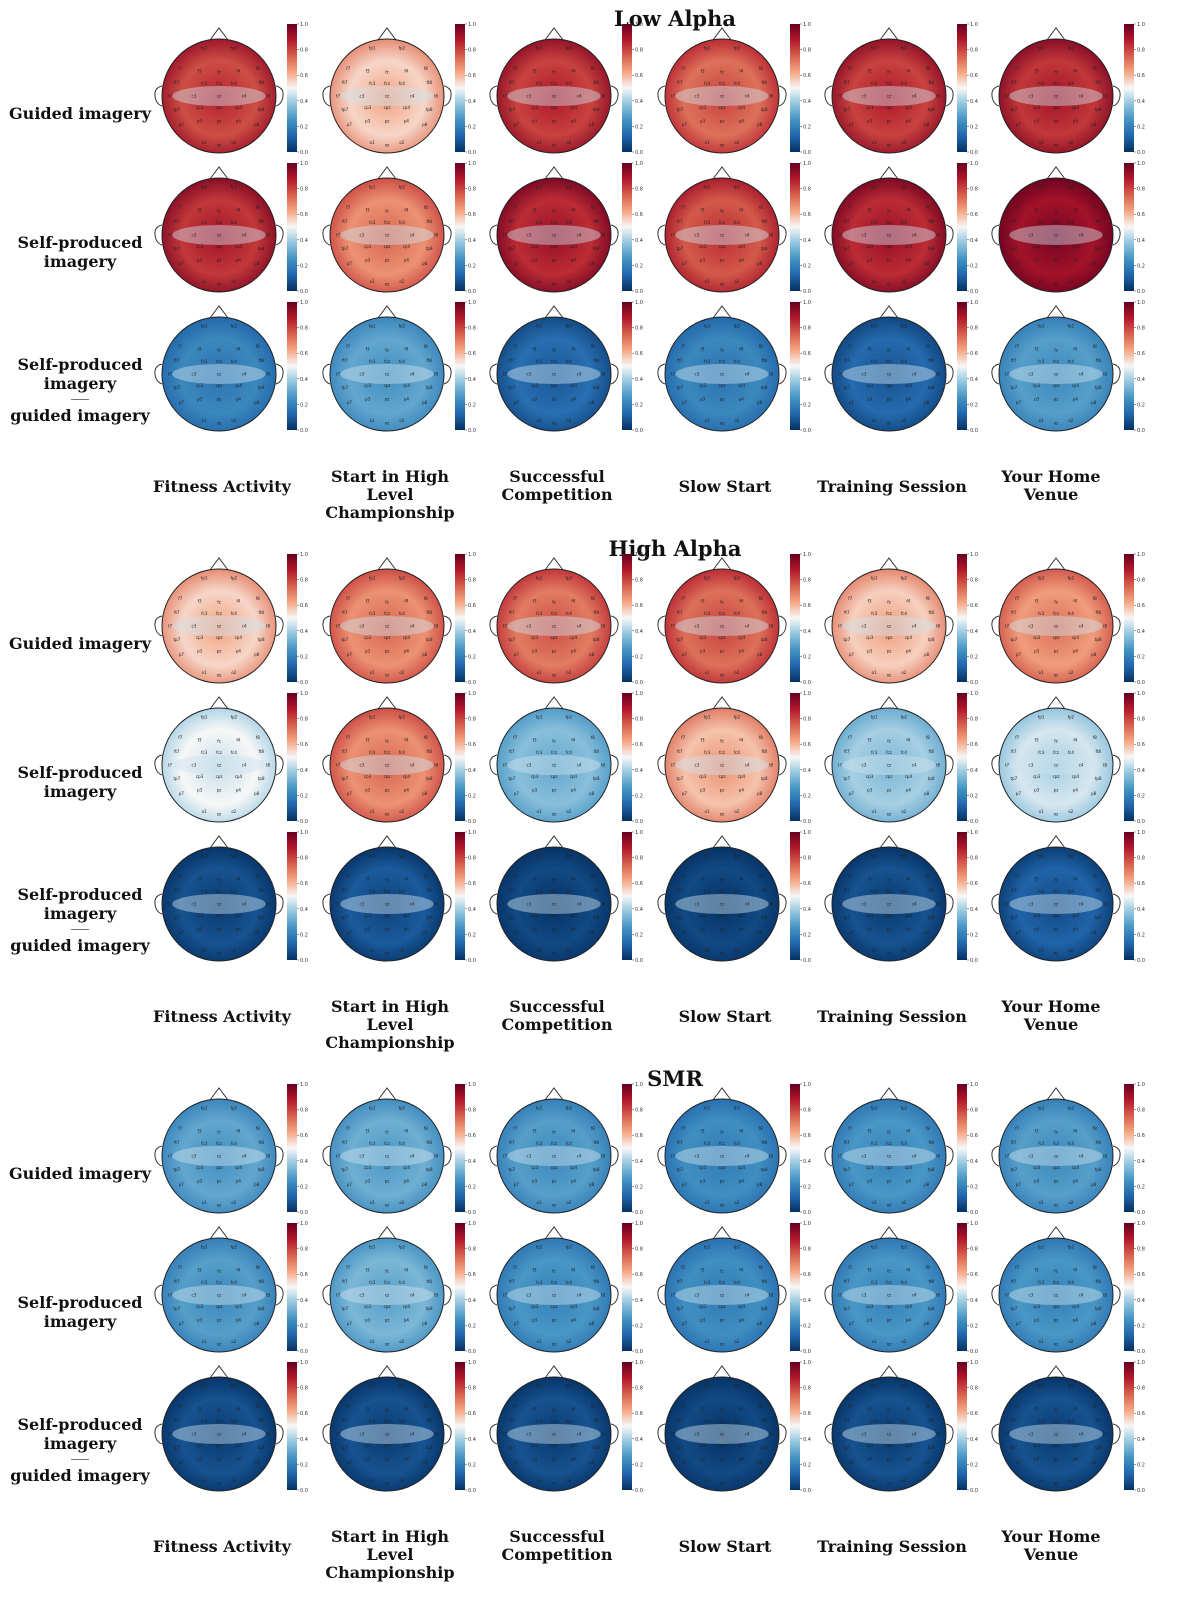 The width and height of the screenshot is (1183, 1611). I want to click on electrode-label: t8, so click(771, 96).